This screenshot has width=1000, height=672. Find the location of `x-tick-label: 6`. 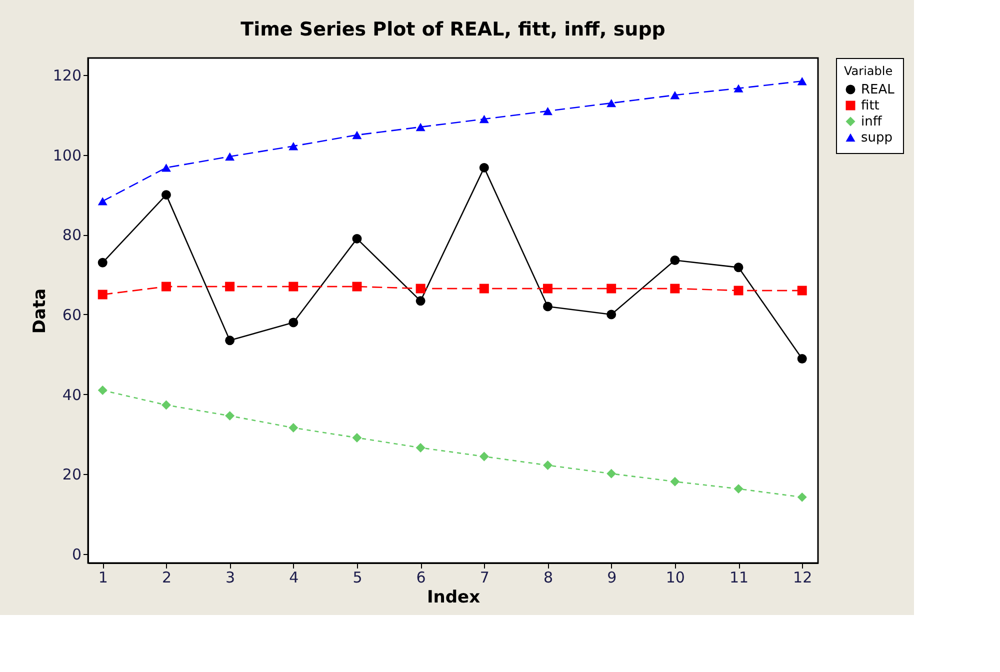

x-tick-label: 6 is located at coordinates (421, 577).